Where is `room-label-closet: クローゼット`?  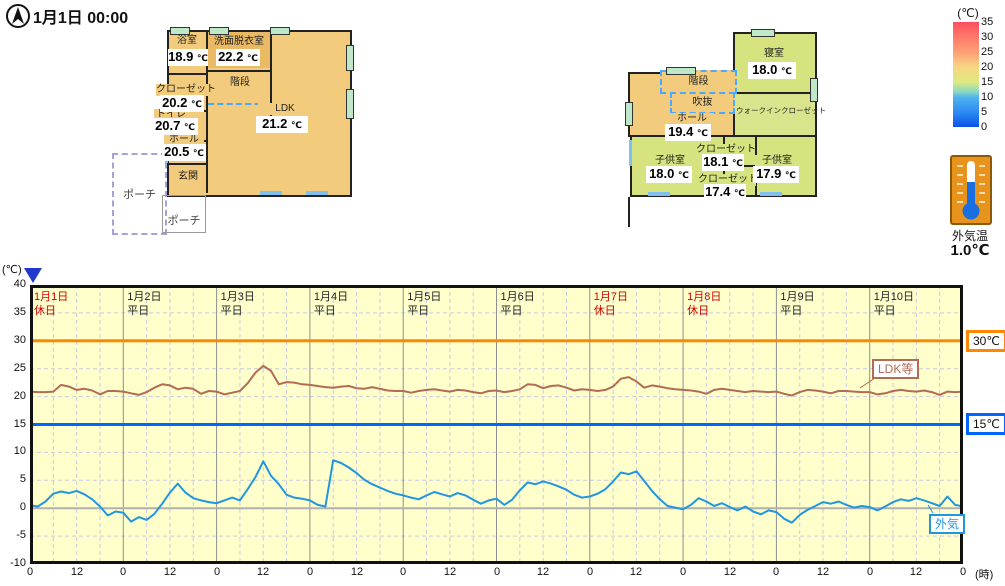 room-label-closet: クローゼット is located at coordinates (186, 90).